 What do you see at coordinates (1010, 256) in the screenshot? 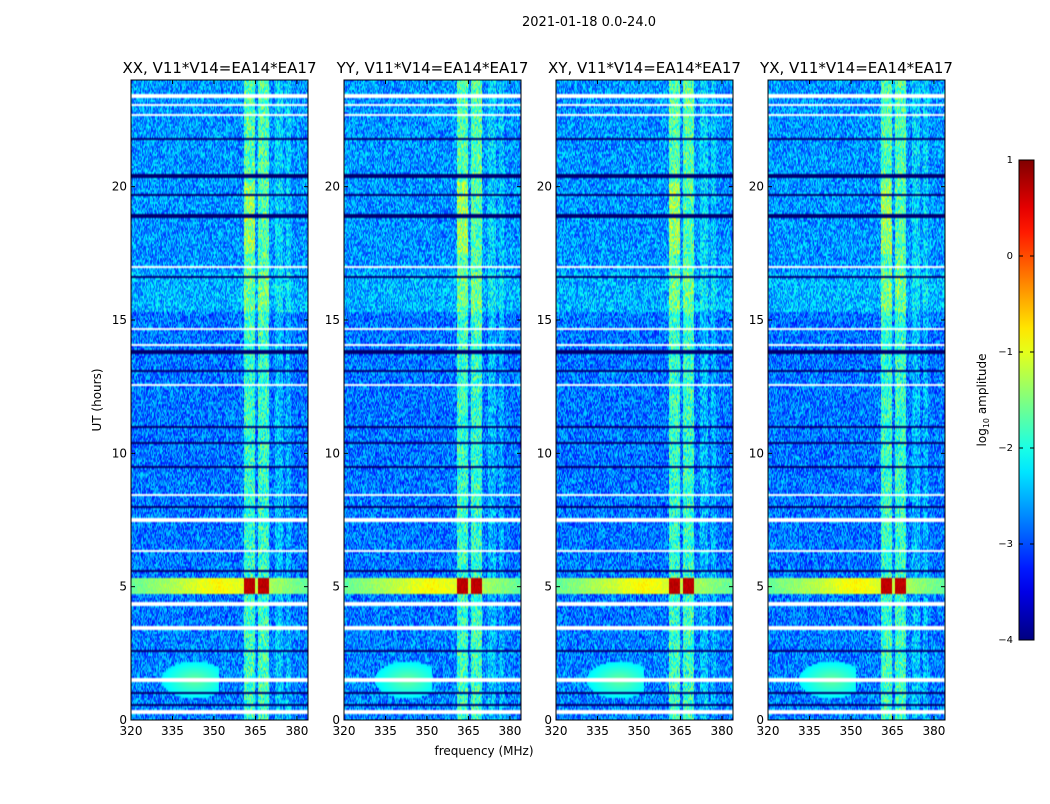
I see `colorbar-tick-label: 0` at bounding box center [1010, 256].